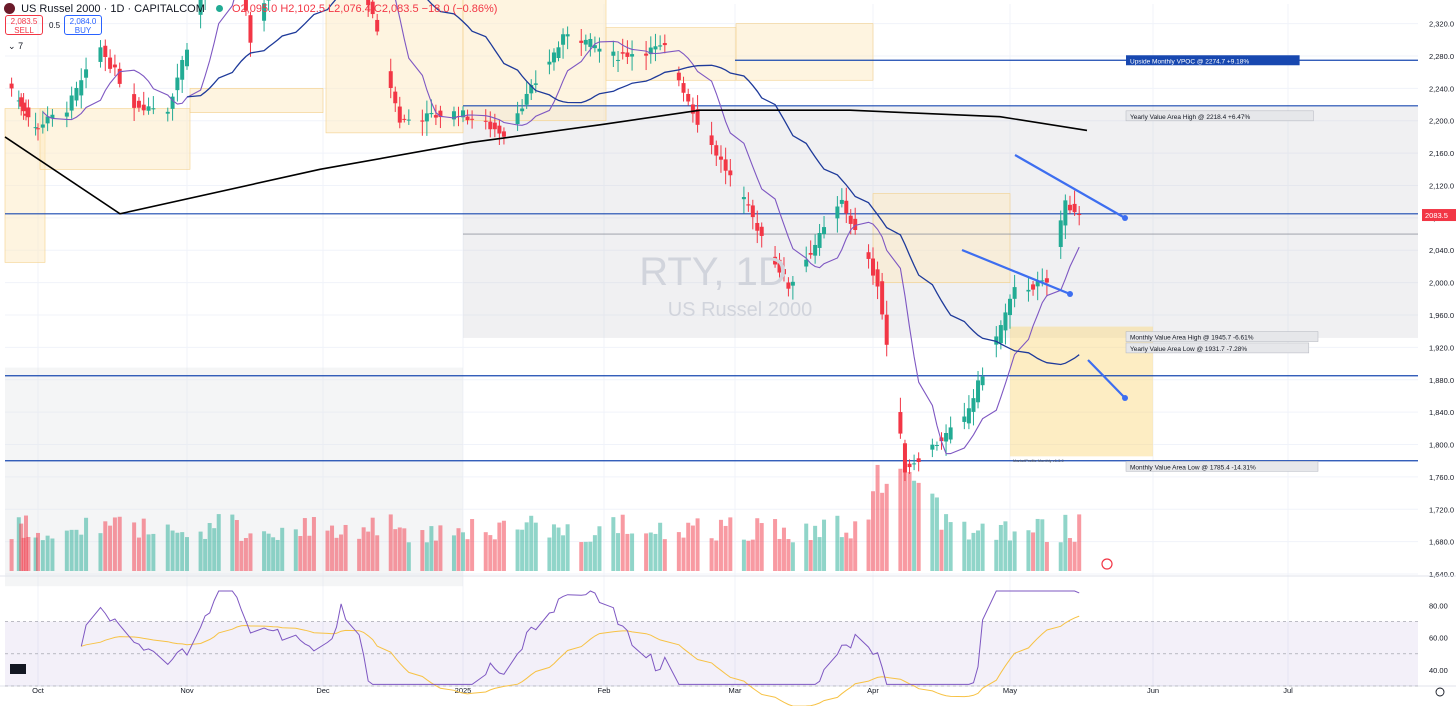  What do you see at coordinates (1441, 347) in the screenshot?
I see `y-tick-label: 1,920.0` at bounding box center [1441, 347].